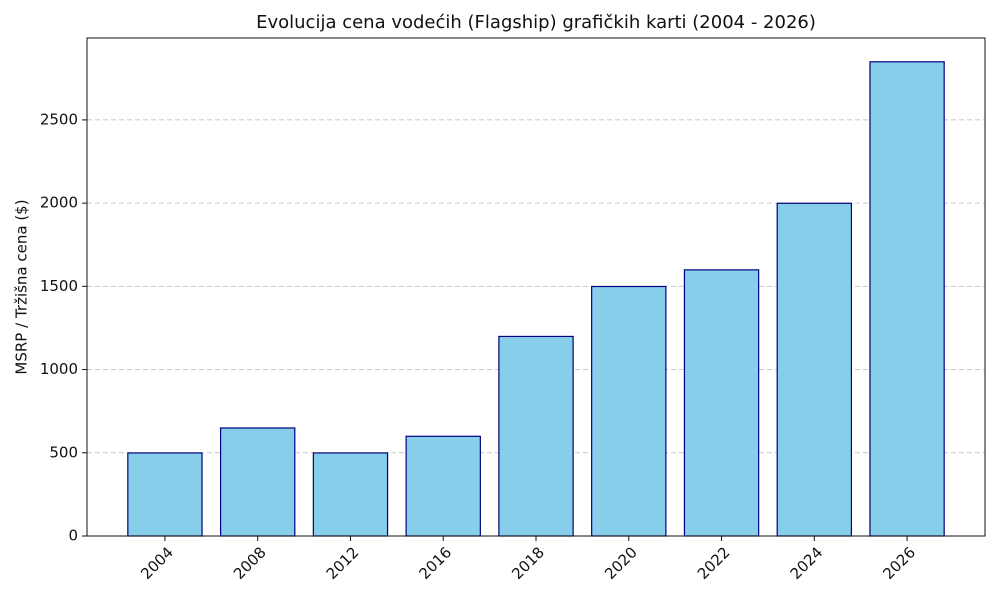 The image size is (1000, 600). Describe the element at coordinates (343, 563) in the screenshot. I see `x-tick-label: 2012` at that location.